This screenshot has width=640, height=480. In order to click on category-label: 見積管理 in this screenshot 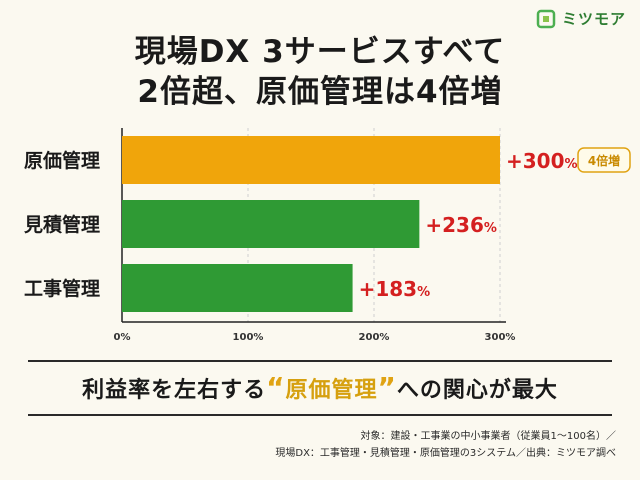, I will do `click(62, 224)`.